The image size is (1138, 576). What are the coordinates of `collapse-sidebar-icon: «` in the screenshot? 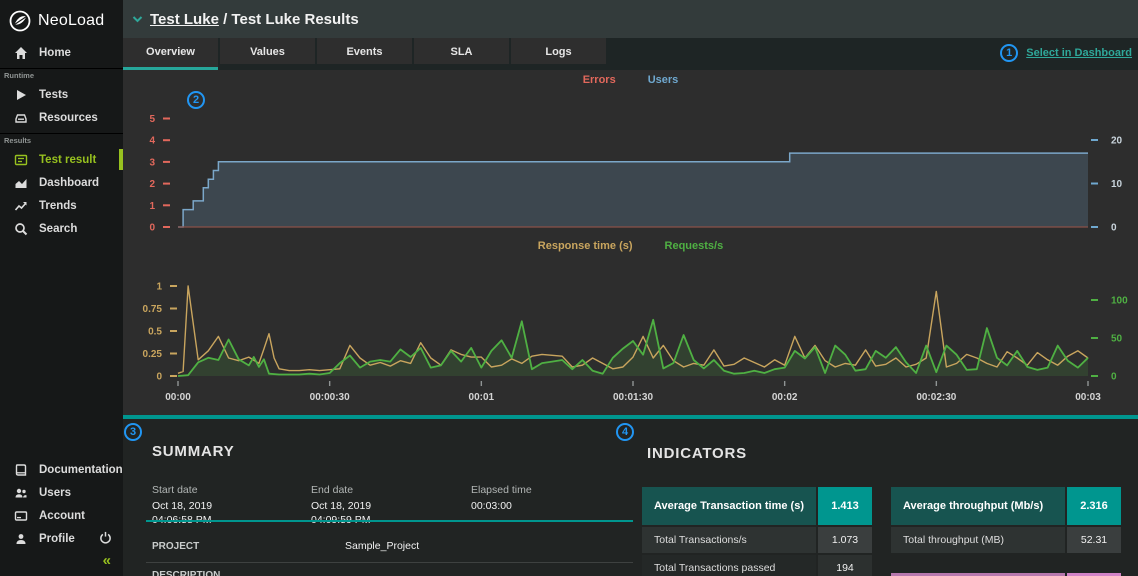 It's located at (106, 560).